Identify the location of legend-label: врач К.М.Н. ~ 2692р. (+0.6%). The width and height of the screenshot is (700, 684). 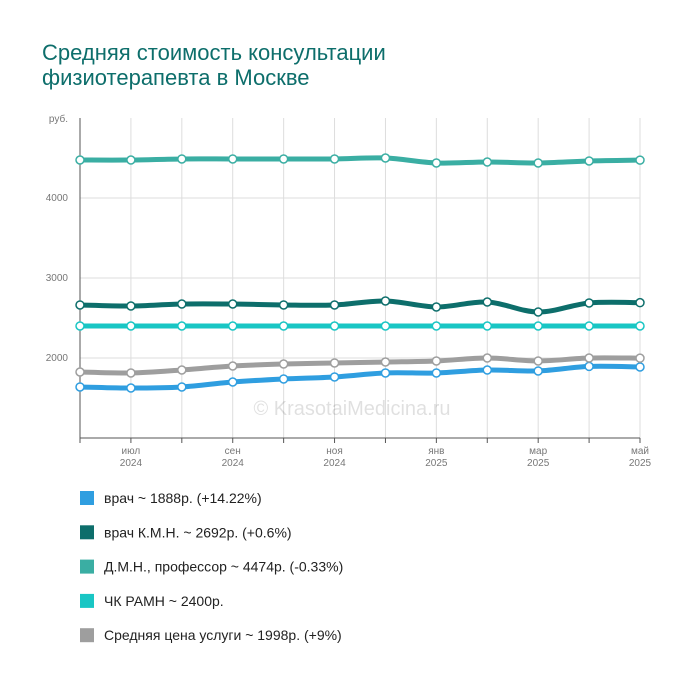
(198, 532).